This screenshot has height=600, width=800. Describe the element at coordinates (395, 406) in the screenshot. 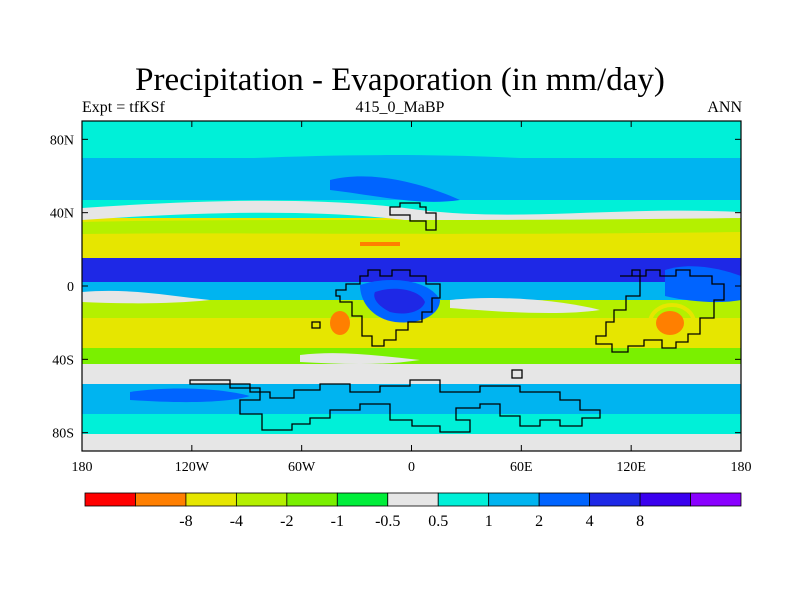

I see `coastline-southern-landmass` at that location.